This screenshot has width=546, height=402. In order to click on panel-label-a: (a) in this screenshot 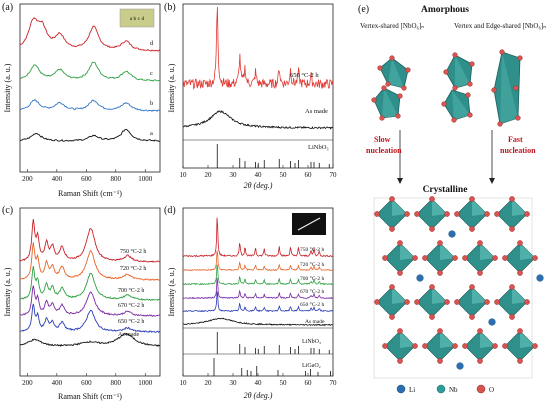, I will do `click(7, 7)`.